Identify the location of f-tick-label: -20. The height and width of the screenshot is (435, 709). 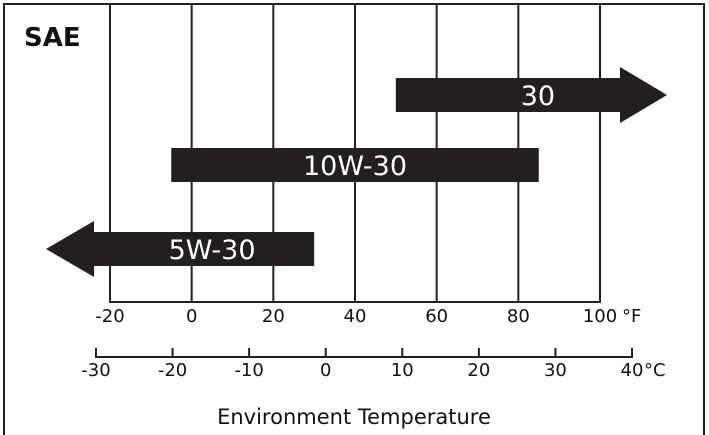
(109, 316).